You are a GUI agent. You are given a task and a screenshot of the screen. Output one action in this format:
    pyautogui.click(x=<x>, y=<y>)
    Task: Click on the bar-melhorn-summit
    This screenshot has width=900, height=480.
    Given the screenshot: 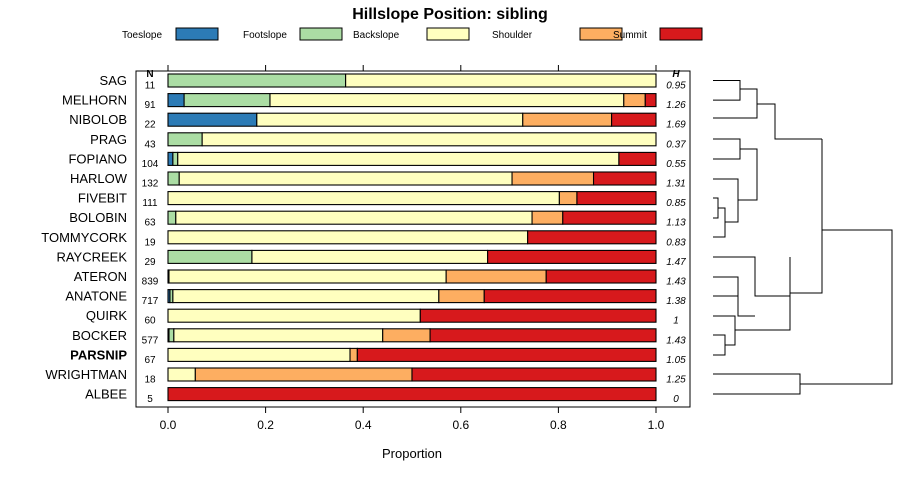 What is the action you would take?
    pyautogui.click(x=650, y=100)
    